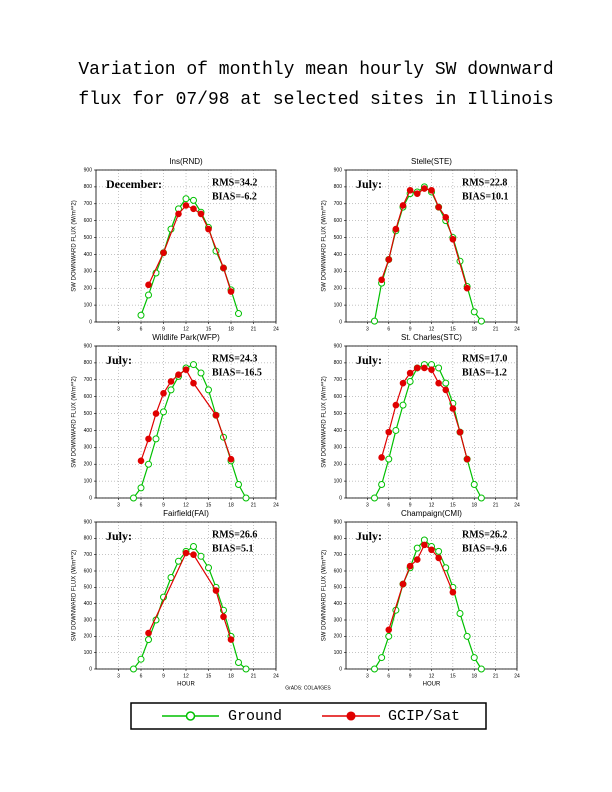  I want to click on x-tick-label: 21, so click(254, 329).